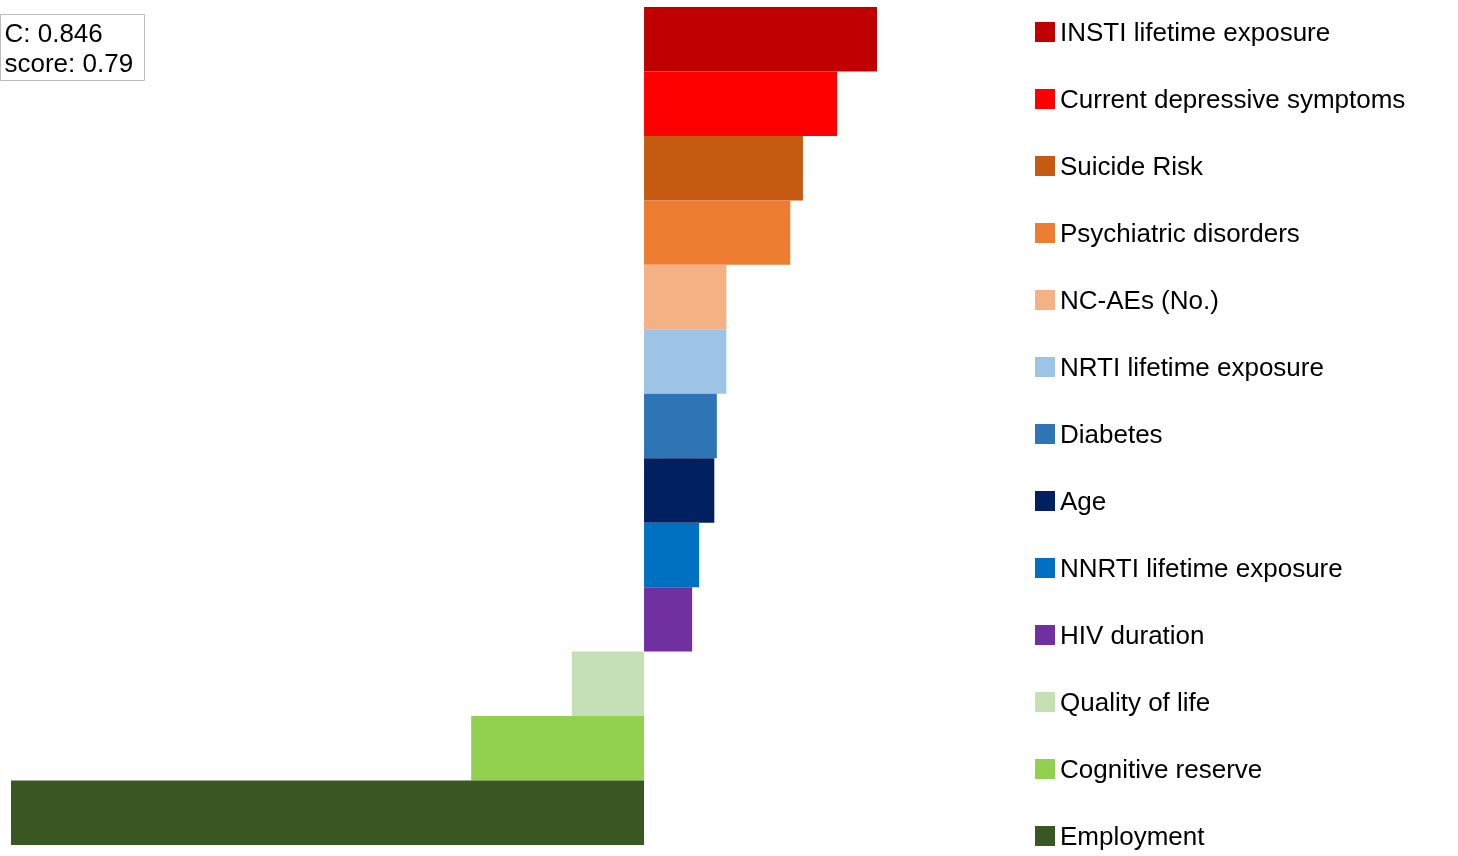 The width and height of the screenshot is (1458, 856). Describe the element at coordinates (1192, 367) in the screenshot. I see `legend-label: NRTI lifetime exposure` at that location.